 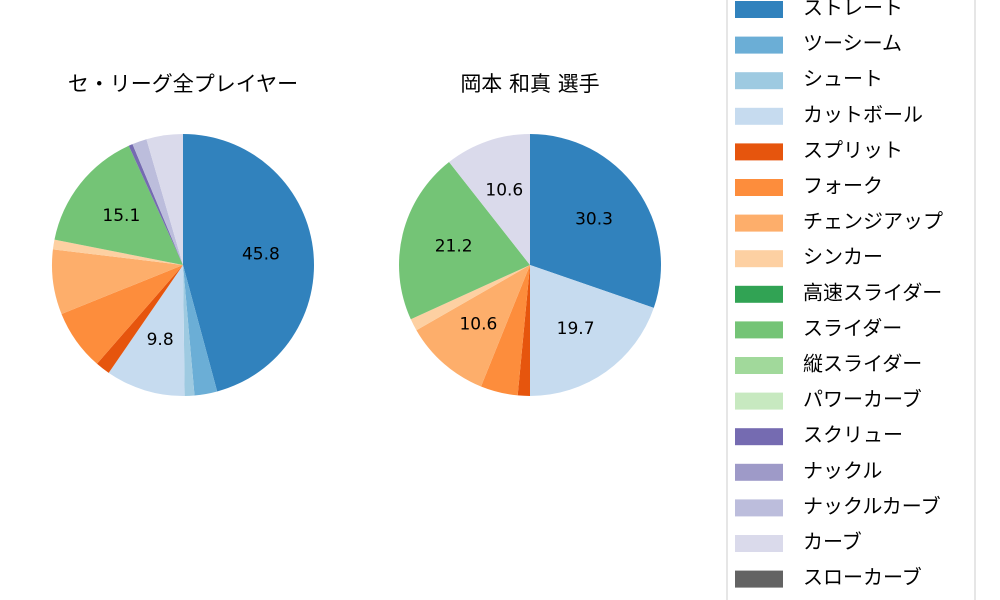 I want to click on legend-label: スローカーブ, so click(x=862, y=577).